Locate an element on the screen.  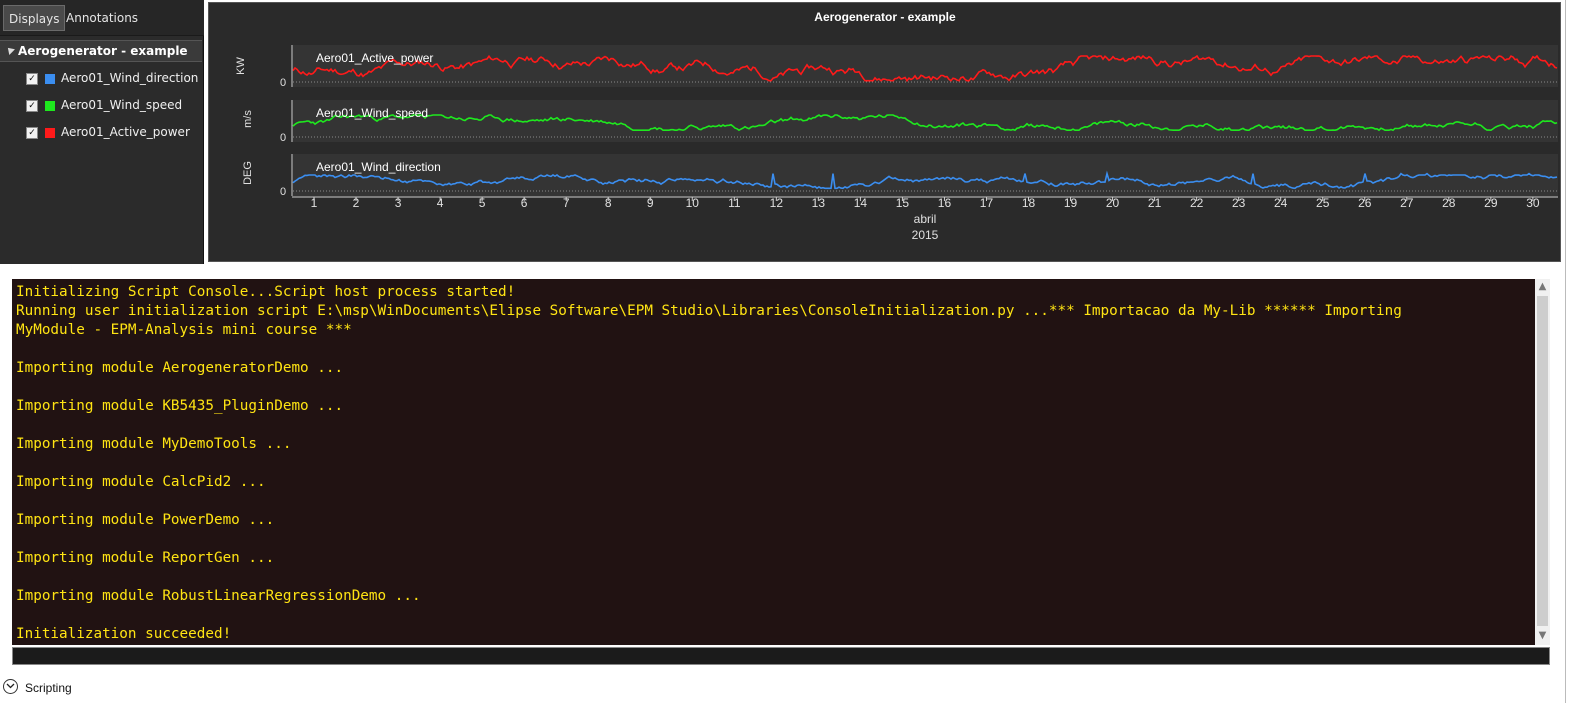
x-tick-label: 25 is located at coordinates (1323, 203).